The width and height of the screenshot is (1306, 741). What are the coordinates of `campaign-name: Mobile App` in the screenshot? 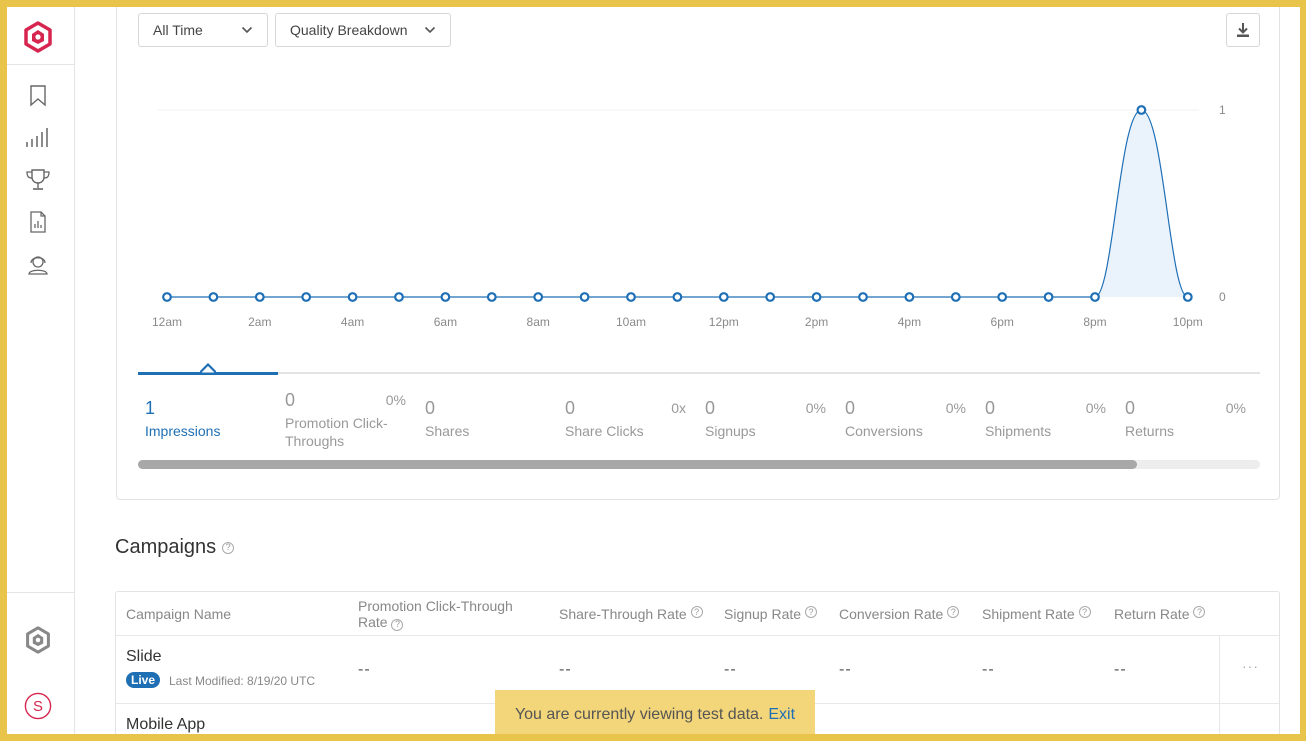 It's located at (166, 724).